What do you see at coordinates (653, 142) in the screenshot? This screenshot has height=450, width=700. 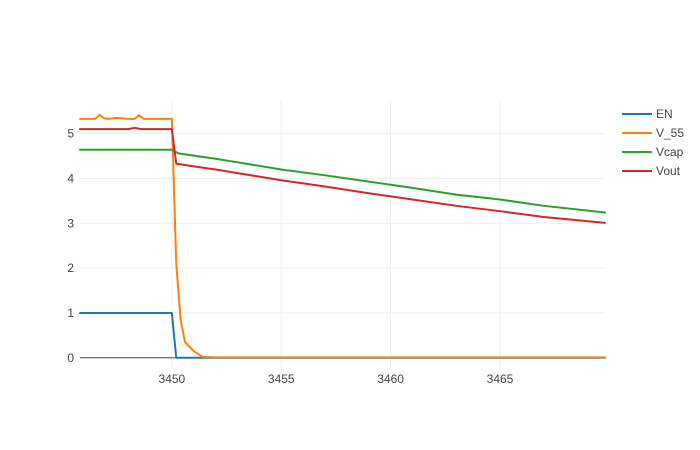 I see `legend: EN V_55 Vcap Vout` at bounding box center [653, 142].